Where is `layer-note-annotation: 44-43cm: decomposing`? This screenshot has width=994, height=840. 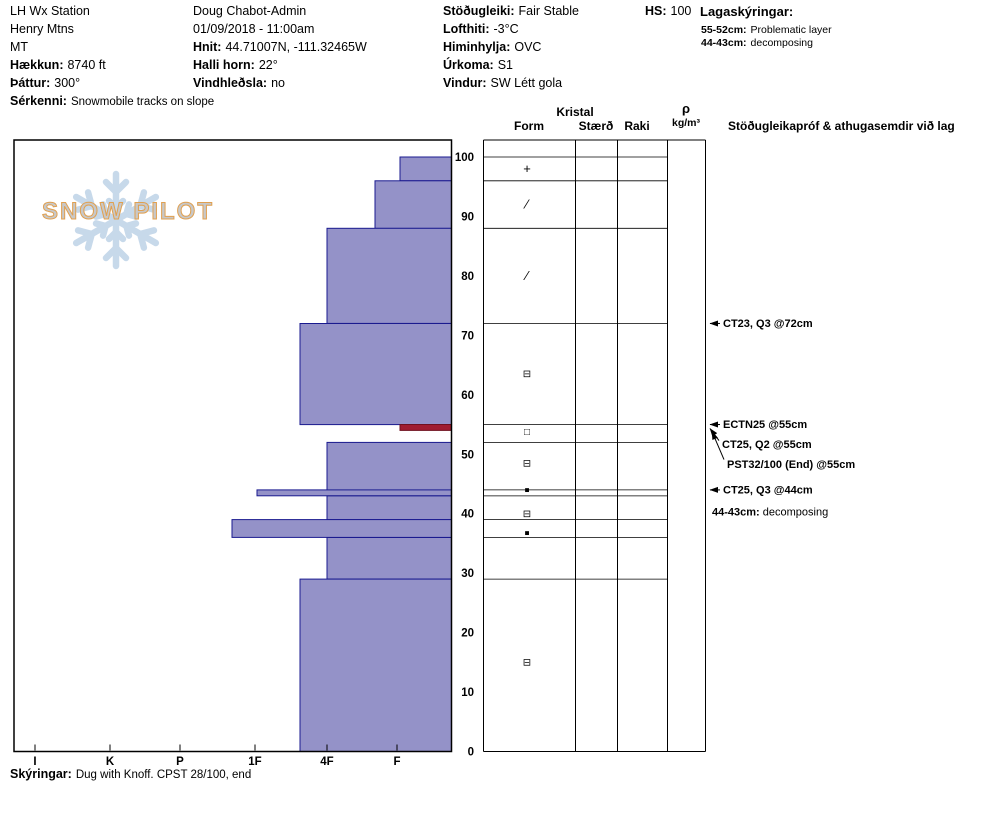
layer-note-annotation: 44-43cm: decomposing is located at coordinates (770, 513).